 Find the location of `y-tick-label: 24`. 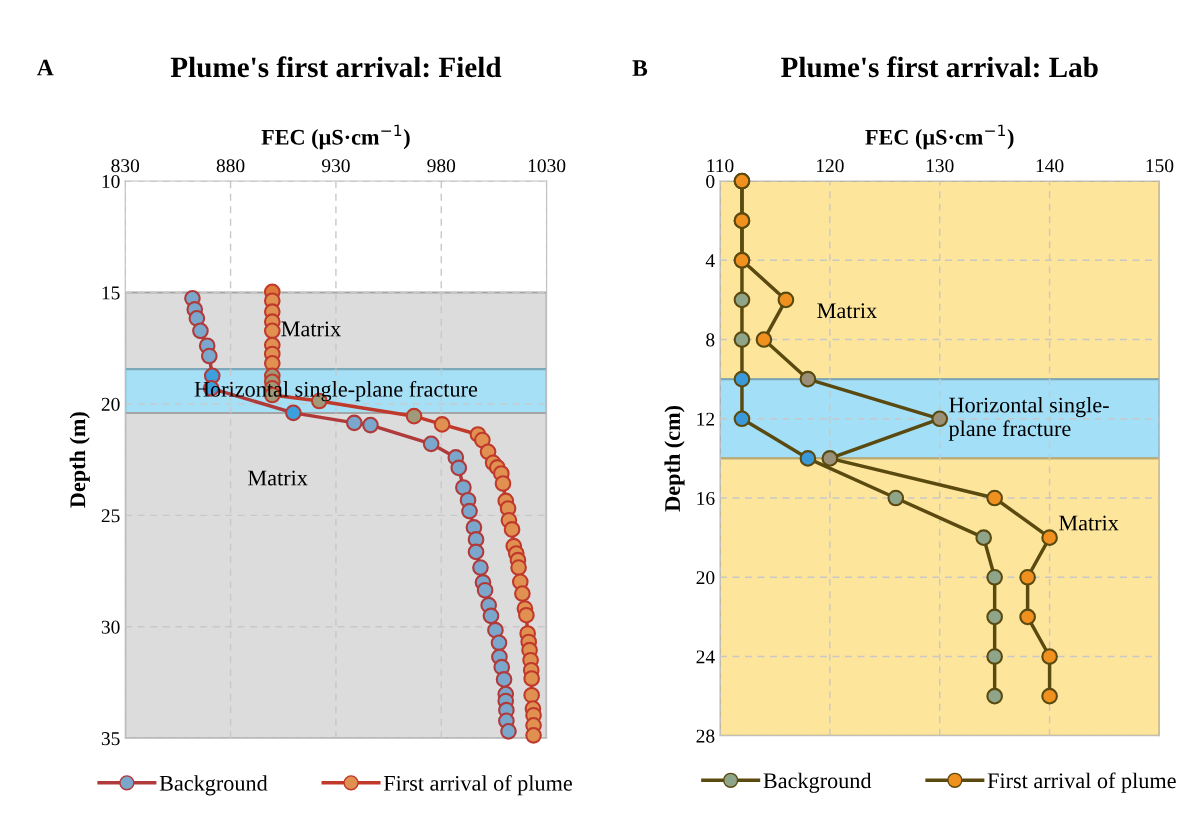

y-tick-label: 24 is located at coordinates (705, 657).